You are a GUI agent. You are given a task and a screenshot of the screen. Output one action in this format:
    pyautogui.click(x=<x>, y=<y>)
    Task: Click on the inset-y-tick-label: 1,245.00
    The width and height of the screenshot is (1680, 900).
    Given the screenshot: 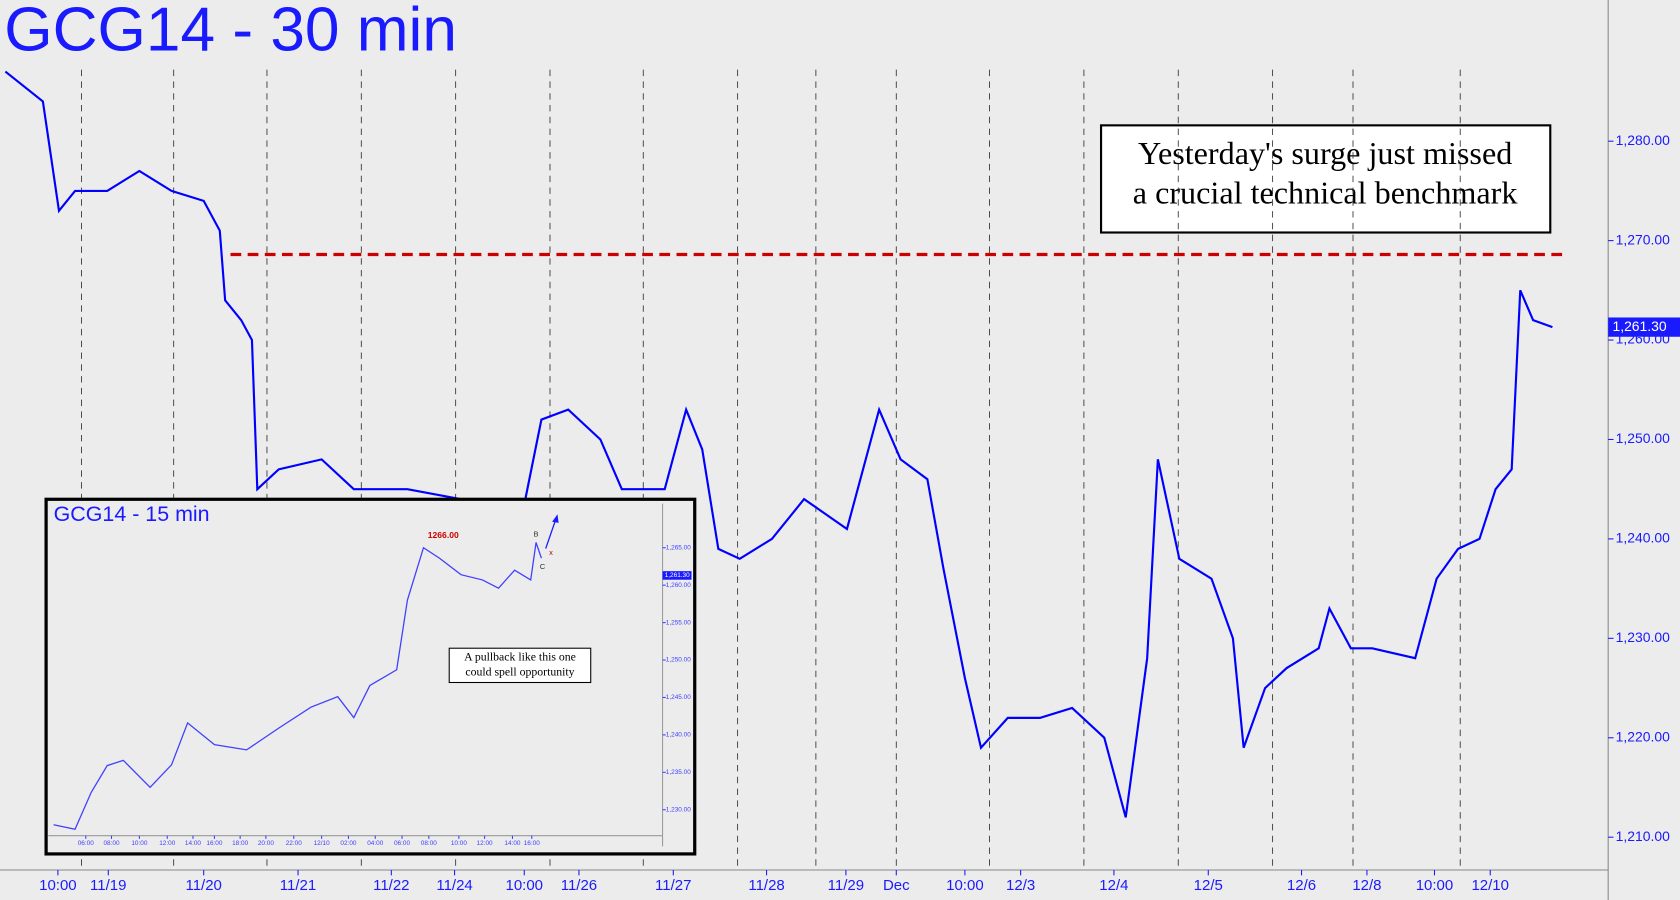 What is the action you would take?
    pyautogui.click(x=678, y=697)
    